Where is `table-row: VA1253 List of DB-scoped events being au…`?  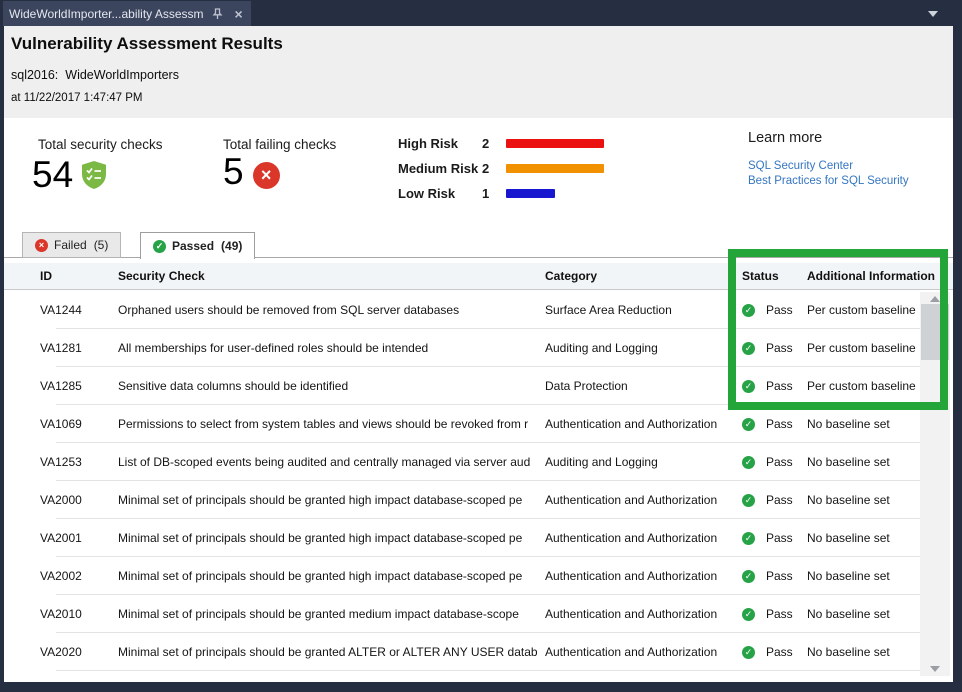
table-row: VA1253 List of DB-scoped events being au… is located at coordinates (478, 462).